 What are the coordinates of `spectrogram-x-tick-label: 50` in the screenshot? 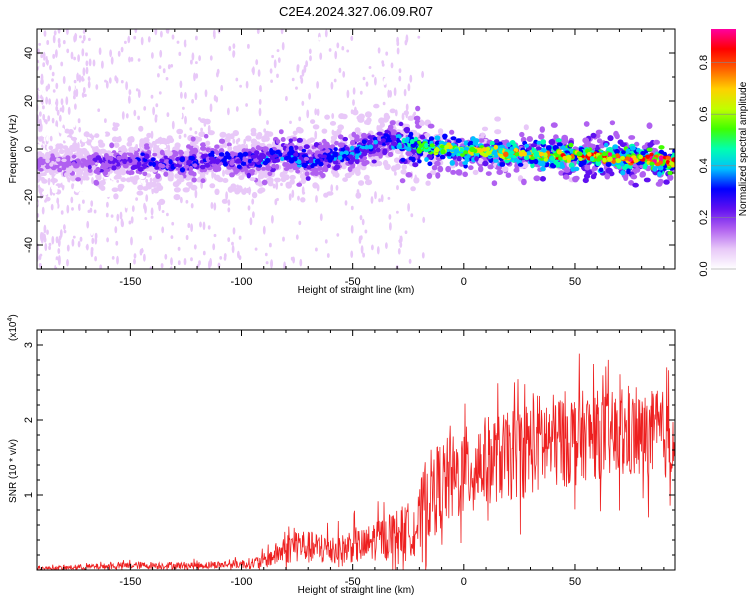 It's located at (575, 282).